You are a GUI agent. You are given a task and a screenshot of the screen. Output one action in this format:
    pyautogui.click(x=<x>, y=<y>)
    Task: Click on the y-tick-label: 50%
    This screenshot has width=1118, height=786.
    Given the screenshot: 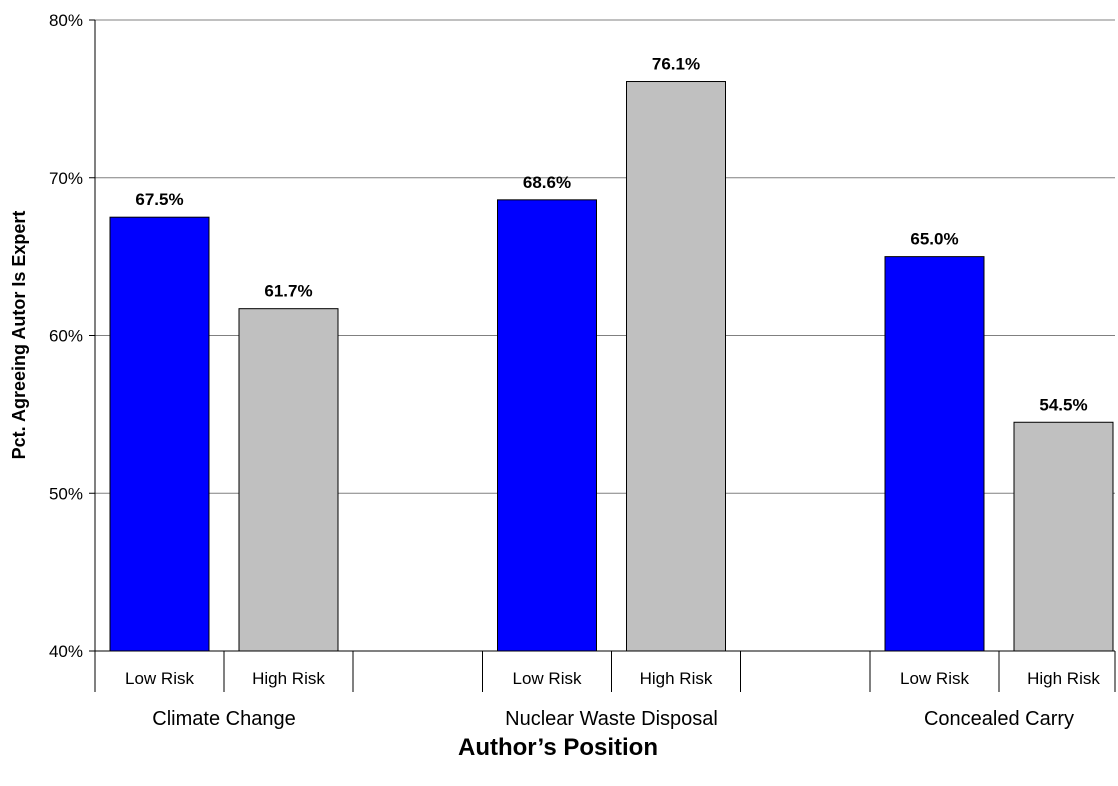 What is the action you would take?
    pyautogui.click(x=66, y=493)
    